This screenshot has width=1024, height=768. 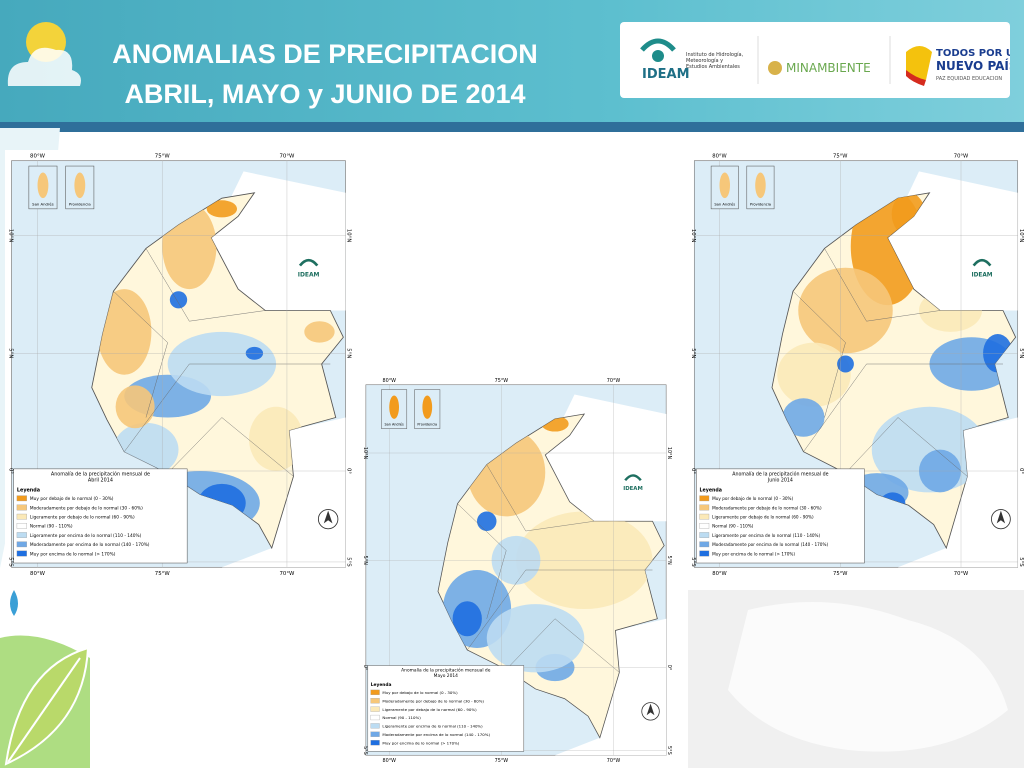 What do you see at coordinates (44, 54) in the screenshot?
I see `cloud-icon` at bounding box center [44, 54].